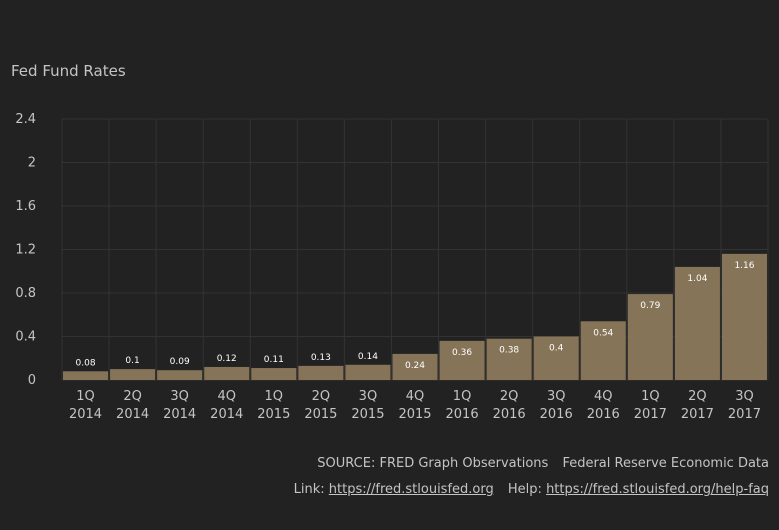  Describe the element at coordinates (524, 489) in the screenshot. I see `help-label: Help:` at that location.